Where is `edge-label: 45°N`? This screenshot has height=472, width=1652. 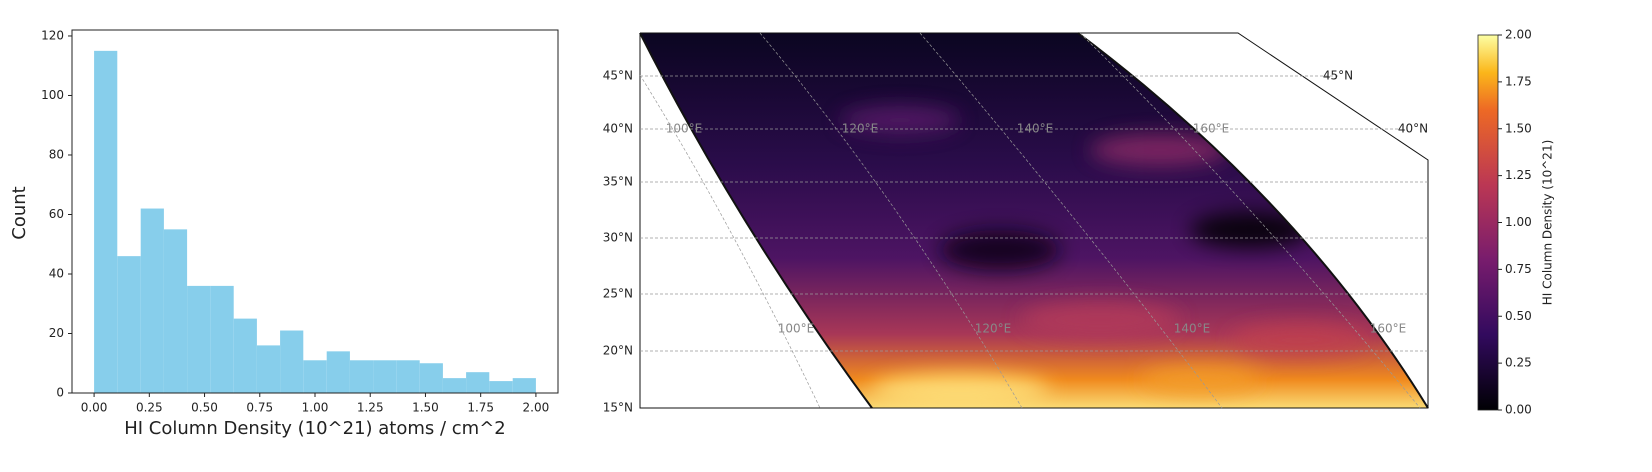
edge-label: 45°N is located at coordinates (1338, 76).